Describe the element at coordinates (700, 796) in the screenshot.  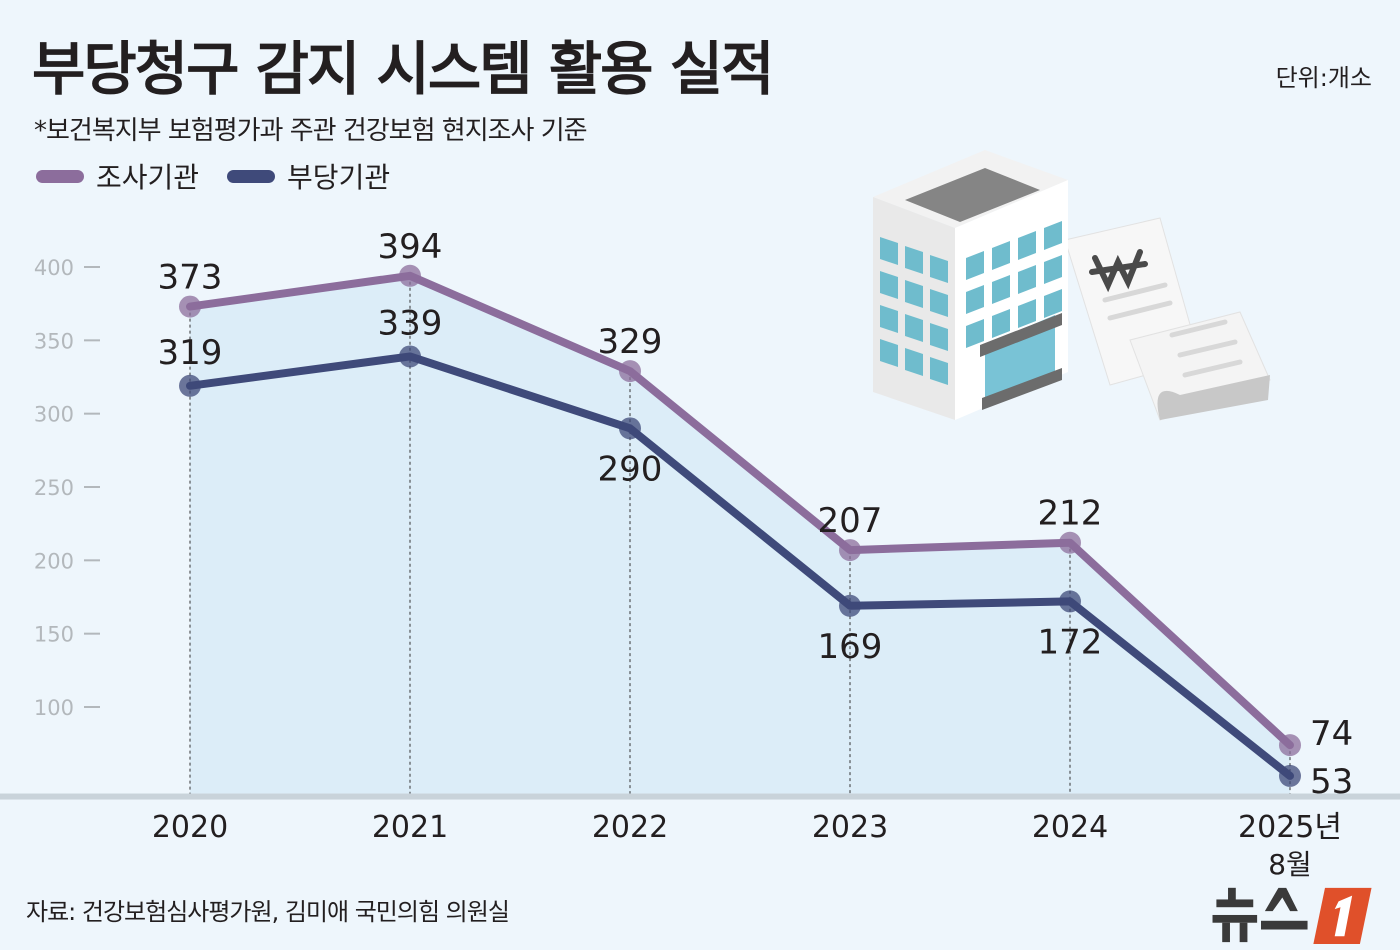
I see `x-axis-baseline` at that location.